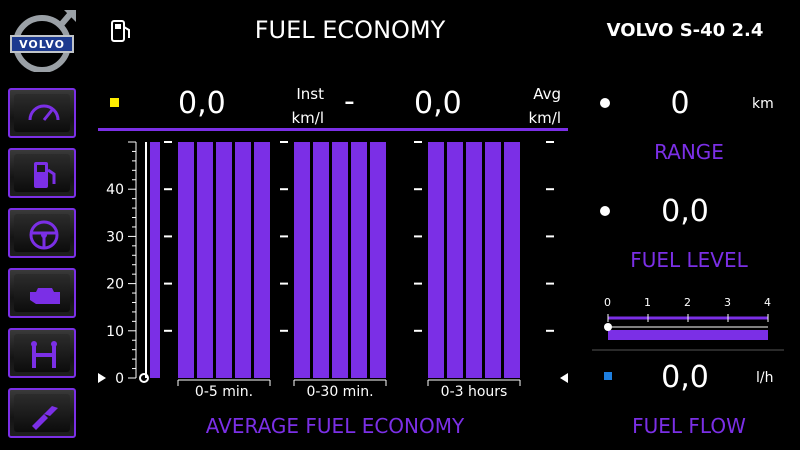 This screenshot has height=450, width=800. I want to click on sidebar-item-steering, so click(42, 233).